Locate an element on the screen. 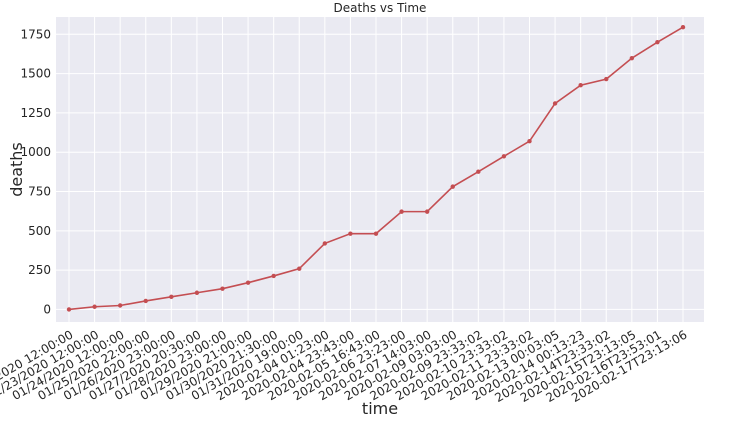 Image resolution: width=740 pixels, height=428 pixels. y-tick-label: 250 is located at coordinates (39, 270).